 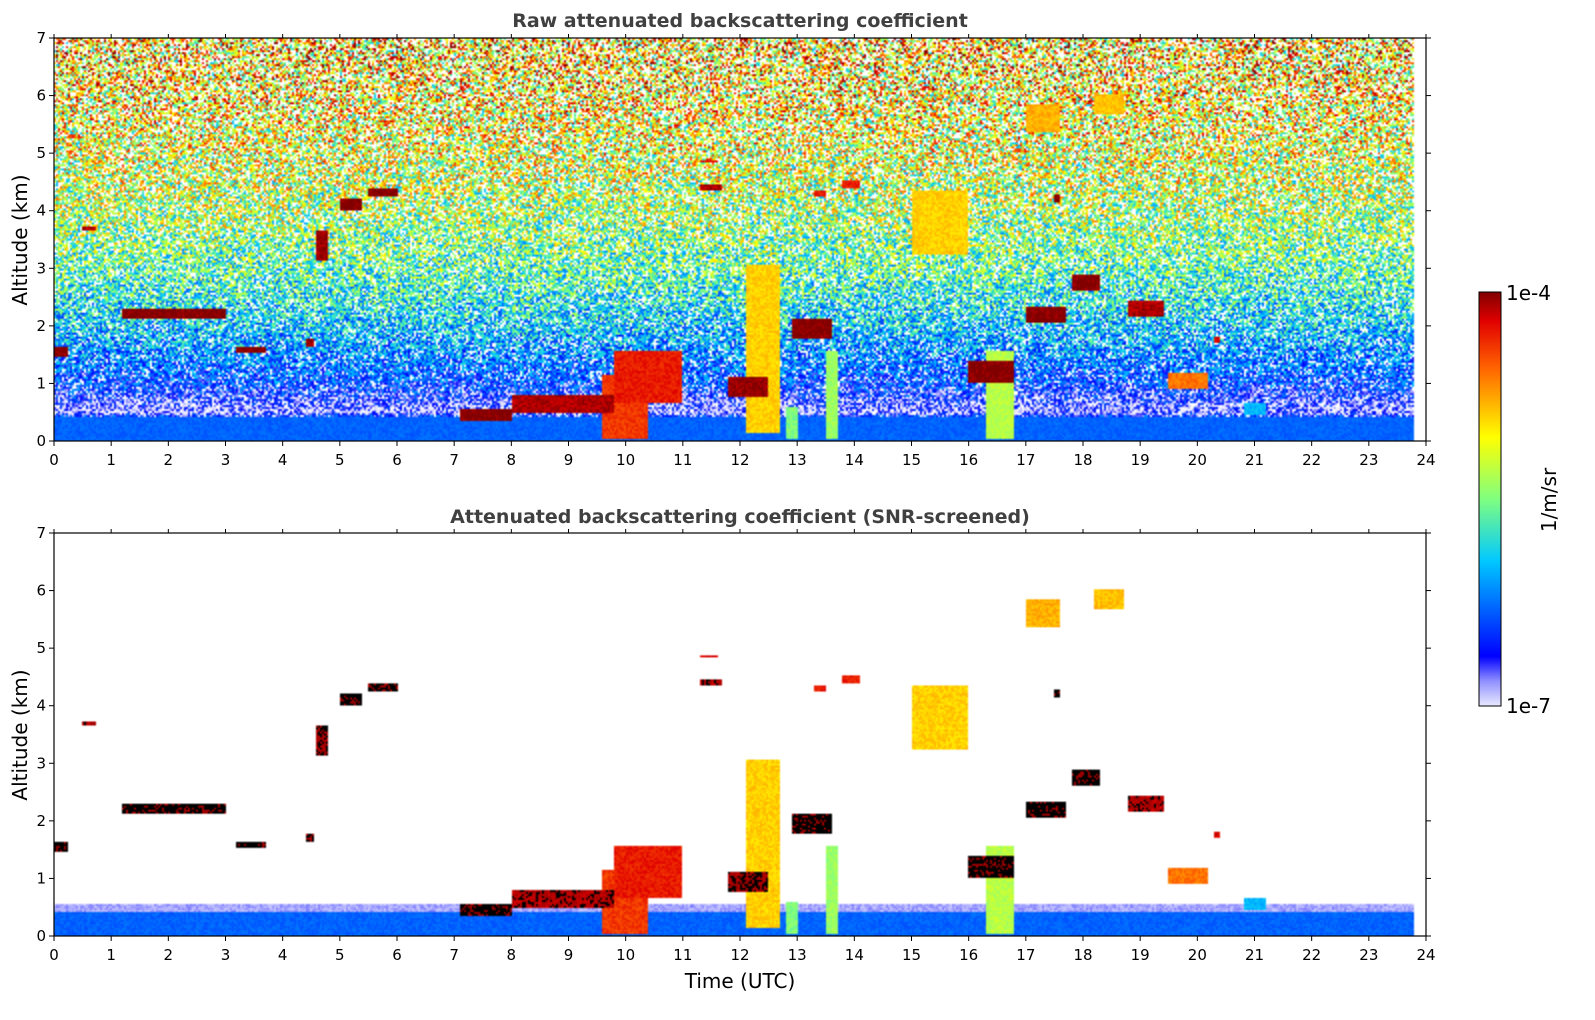 I want to click on screened-y-tick-label: 3, so click(x=41, y=763).